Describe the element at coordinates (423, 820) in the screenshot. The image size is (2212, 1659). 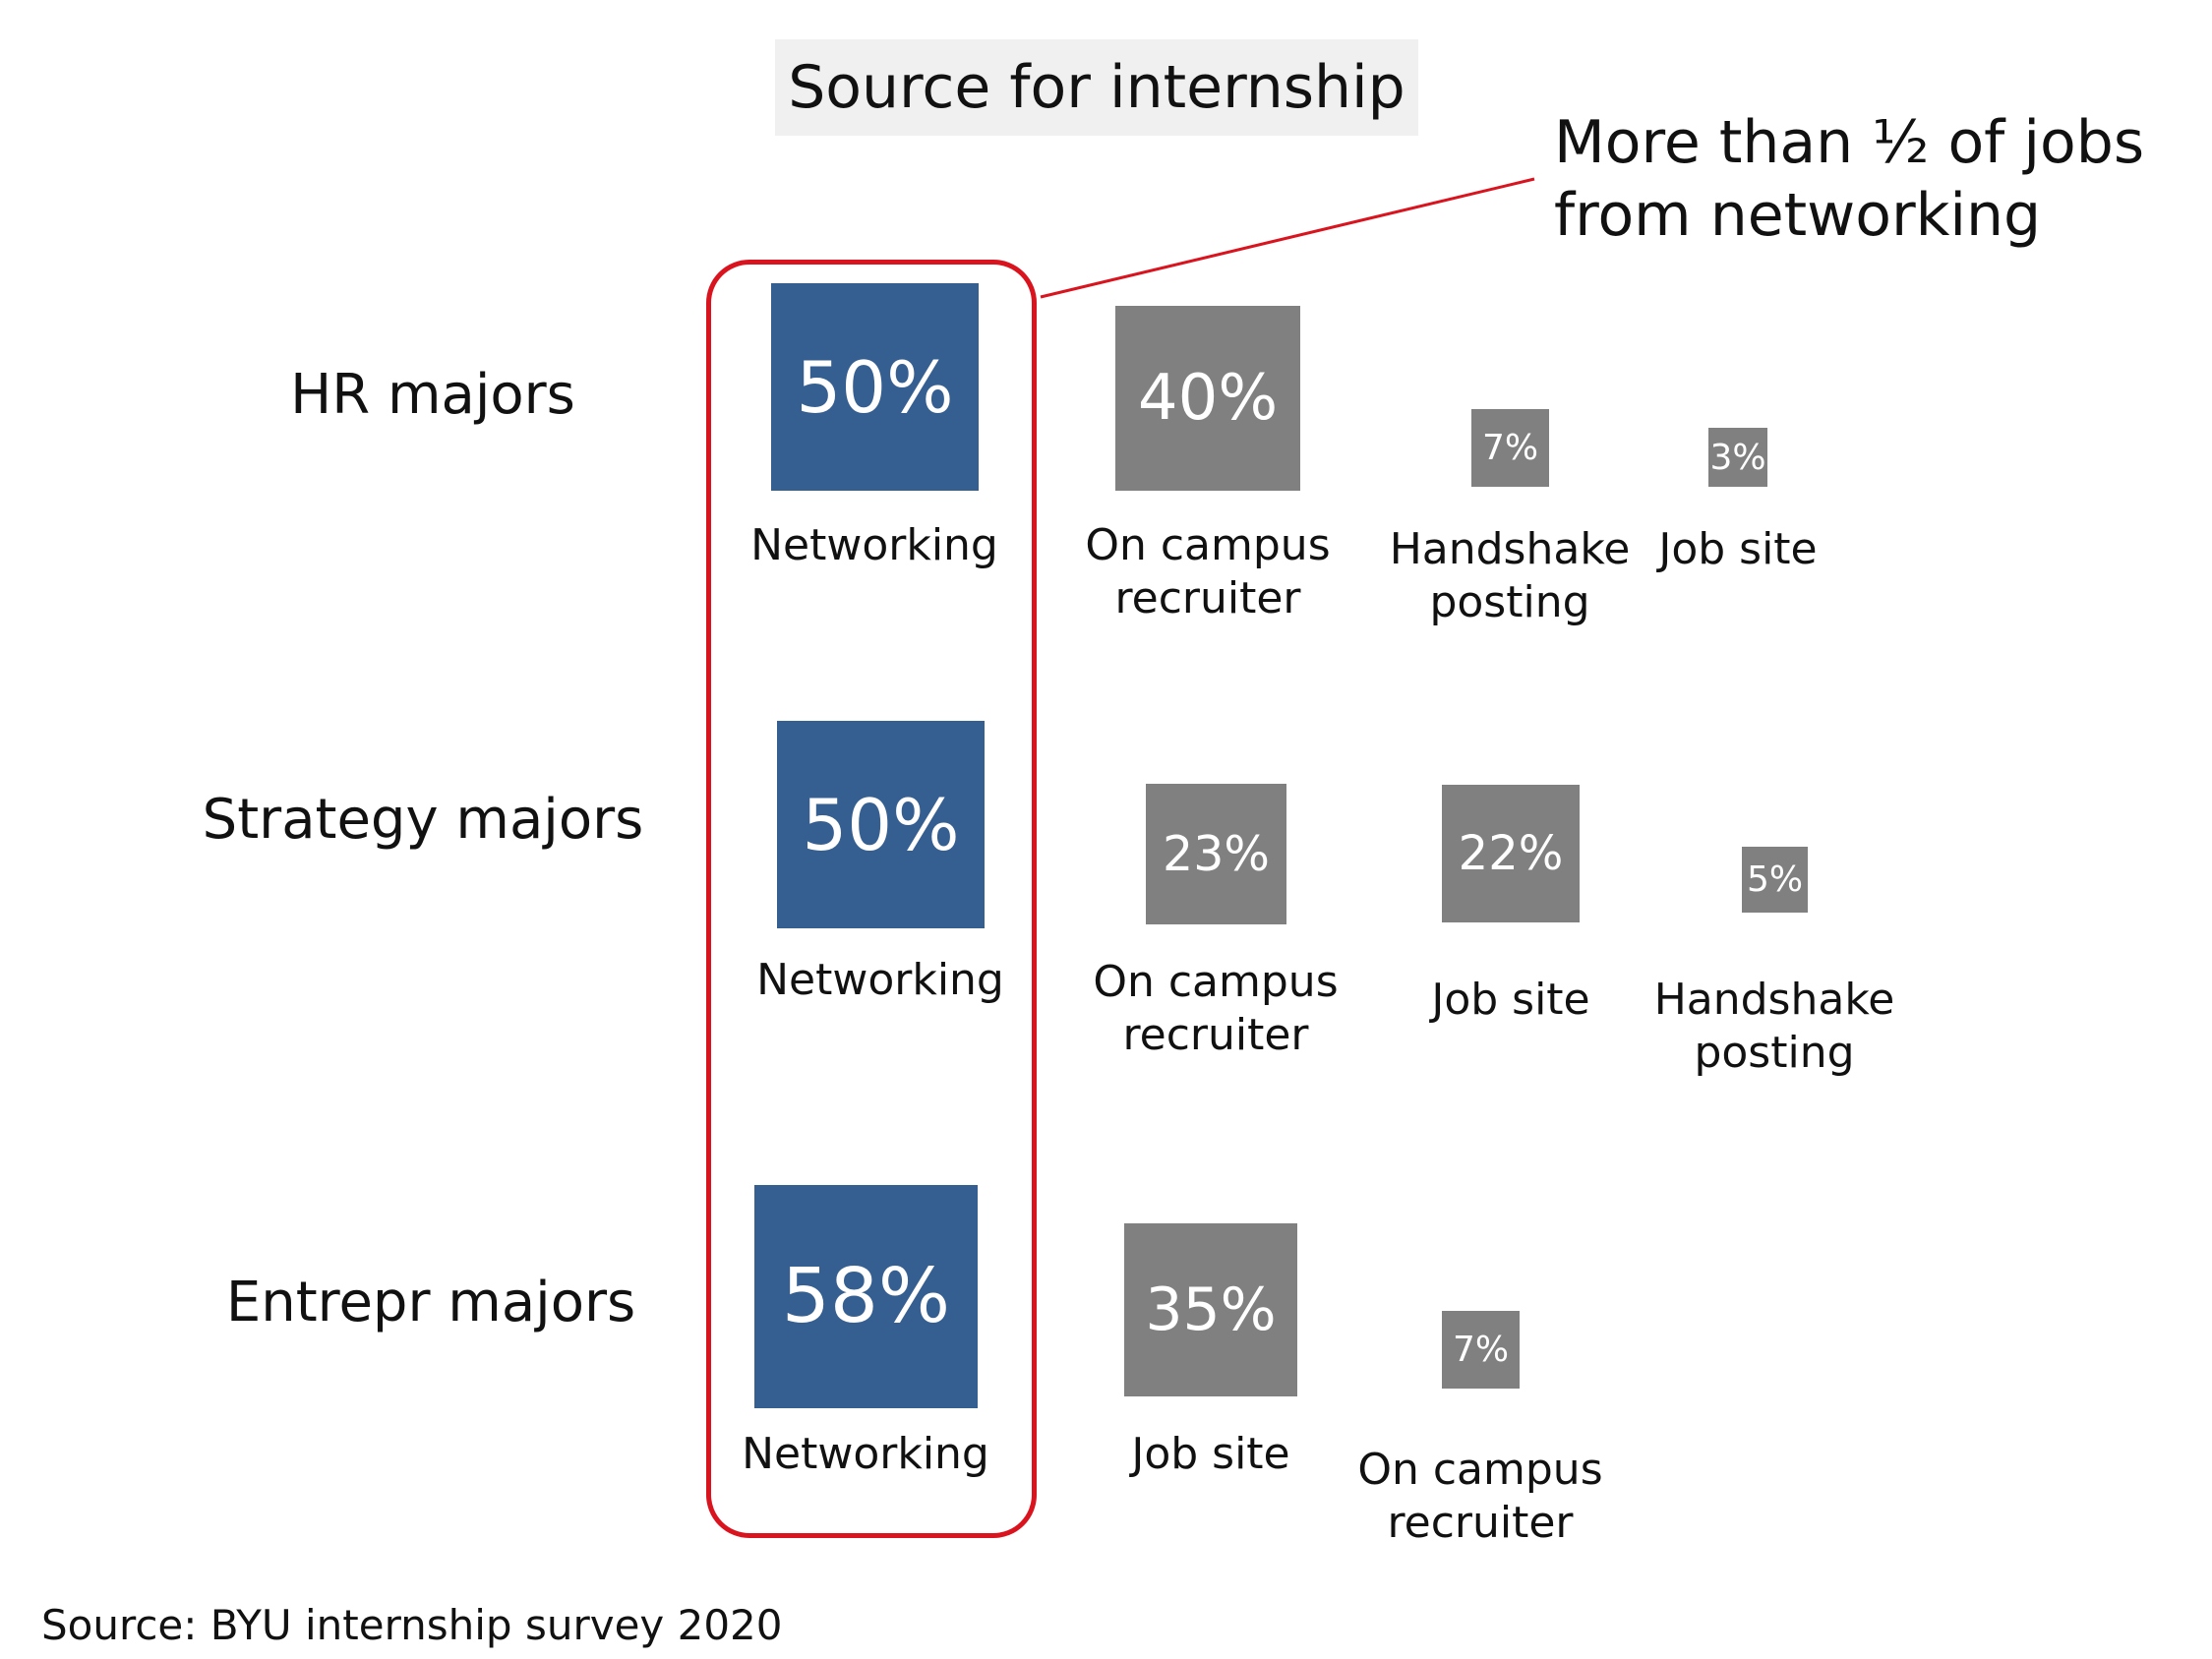
I see `row-label: Strategy majors` at that location.